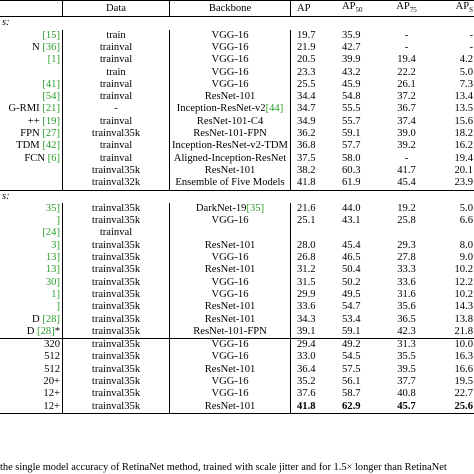 The image size is (474, 474). What do you see at coordinates (351, 183) in the screenshot?
I see `ap50-cell: 61.9` at bounding box center [351, 183].